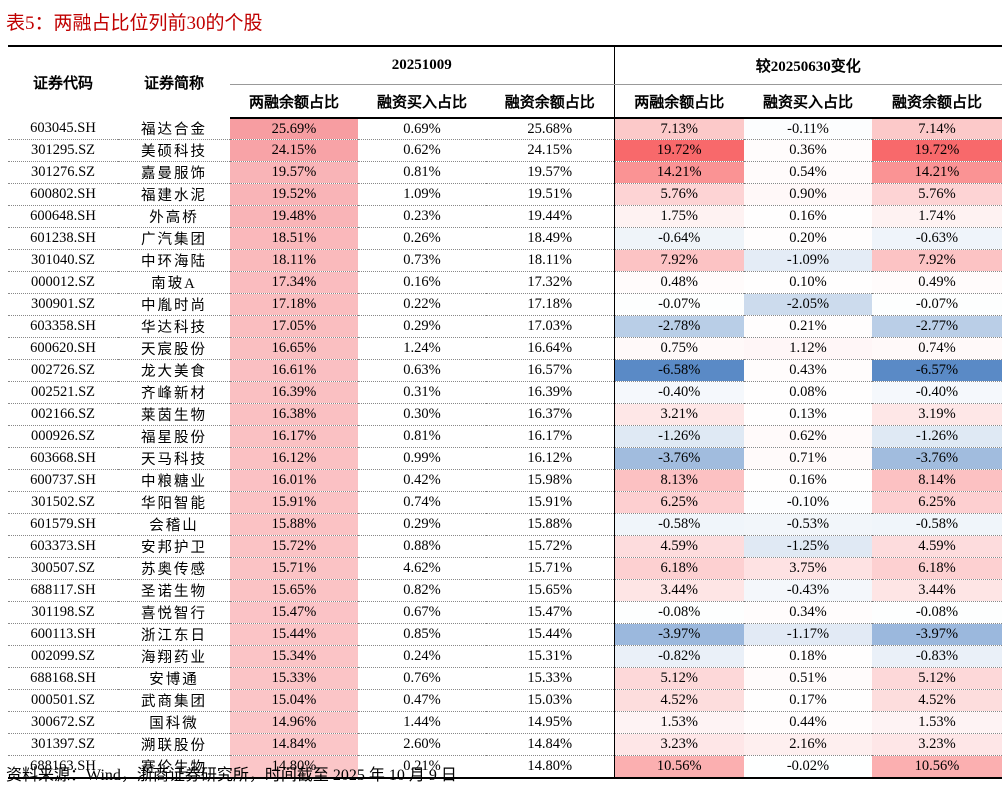 The image size is (1005, 795). I want to click on ratio-cell: 0.90%, so click(808, 194).